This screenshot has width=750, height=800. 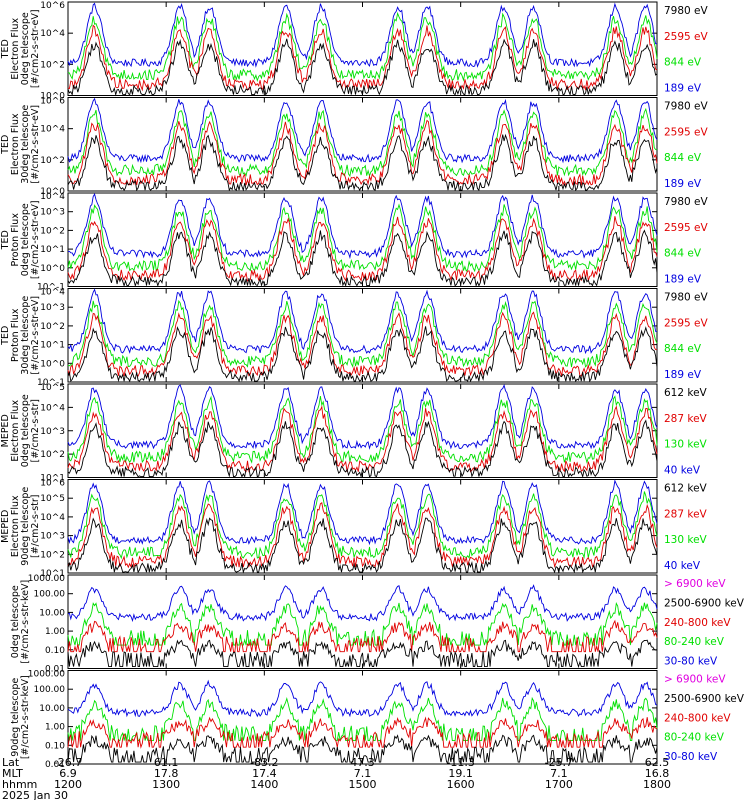 What do you see at coordinates (68, 773) in the screenshot?
I see `x-tick-label-mlt: 6.9` at bounding box center [68, 773].